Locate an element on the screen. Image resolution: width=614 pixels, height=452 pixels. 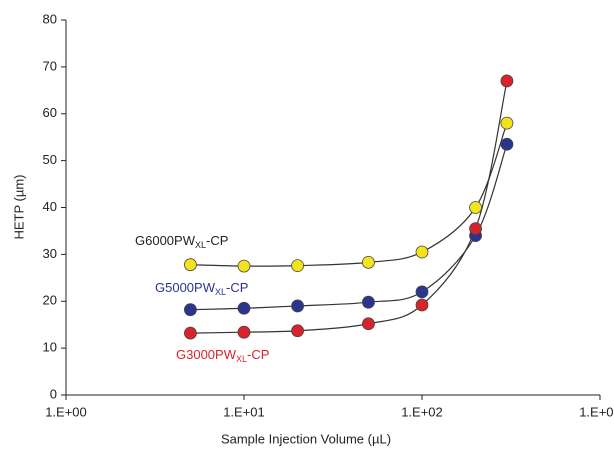
x-axis-label: Sample Injection Volume (µL) is located at coordinates (306, 438).